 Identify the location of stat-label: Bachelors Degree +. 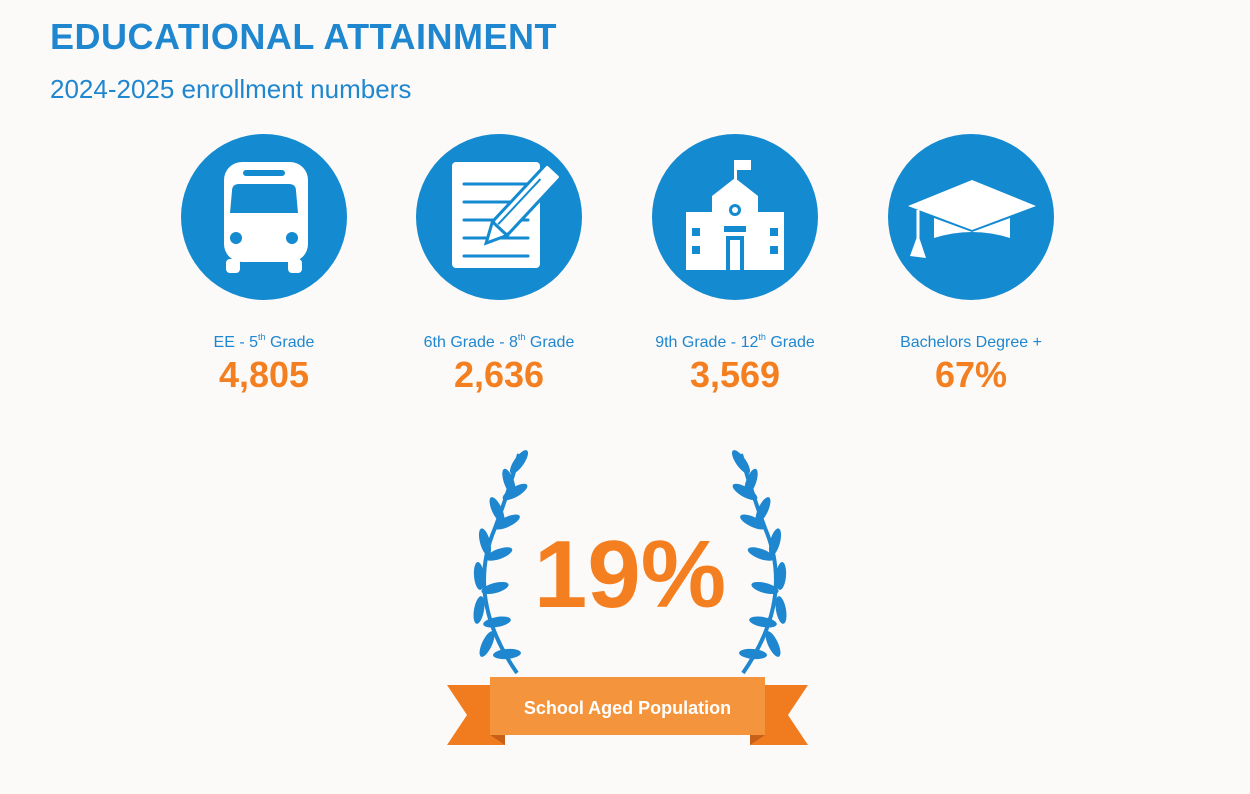
(971, 342).